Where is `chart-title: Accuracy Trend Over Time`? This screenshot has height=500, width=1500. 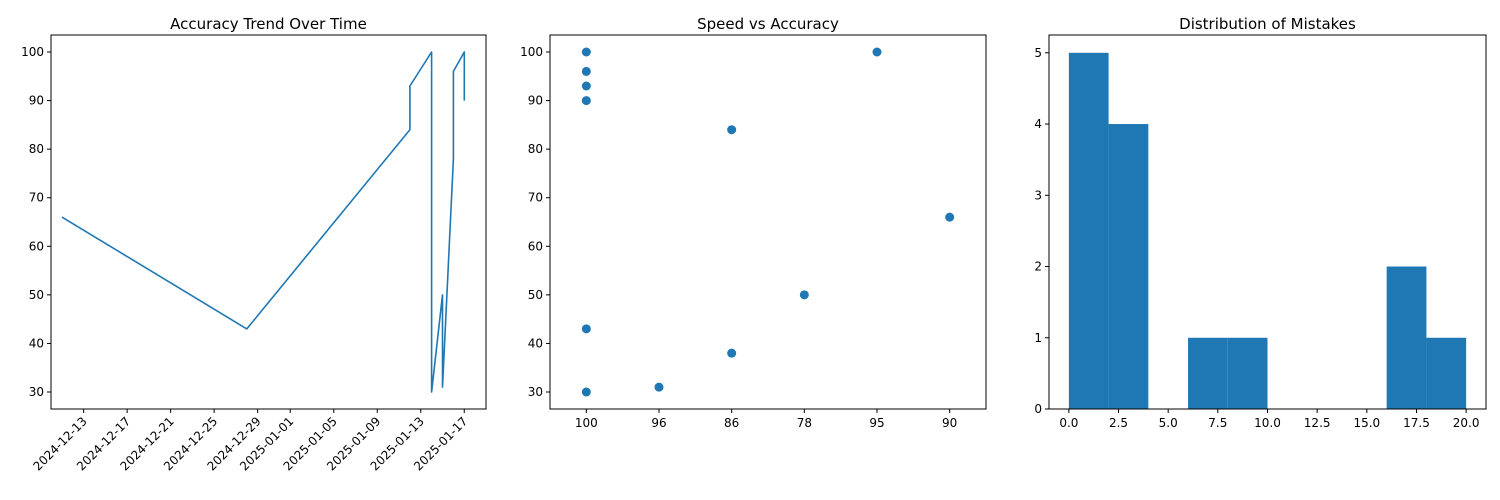 chart-title: Accuracy Trend Over Time is located at coordinates (268, 24).